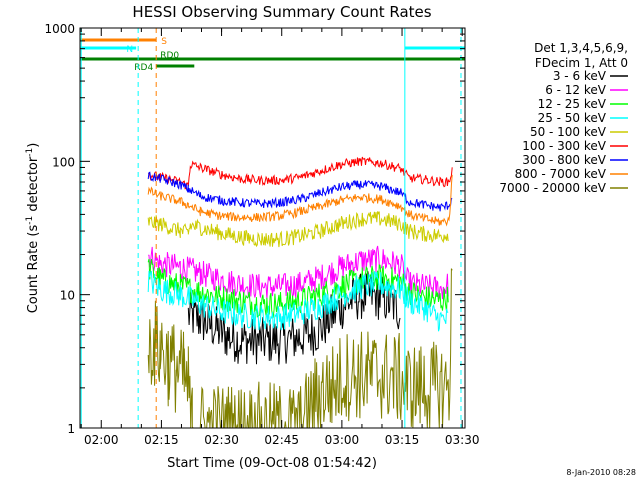 This screenshot has width=640, height=480. Describe the element at coordinates (572, 104) in the screenshot. I see `legend-label-12-25-kev: 12 - 25 keV` at that location.